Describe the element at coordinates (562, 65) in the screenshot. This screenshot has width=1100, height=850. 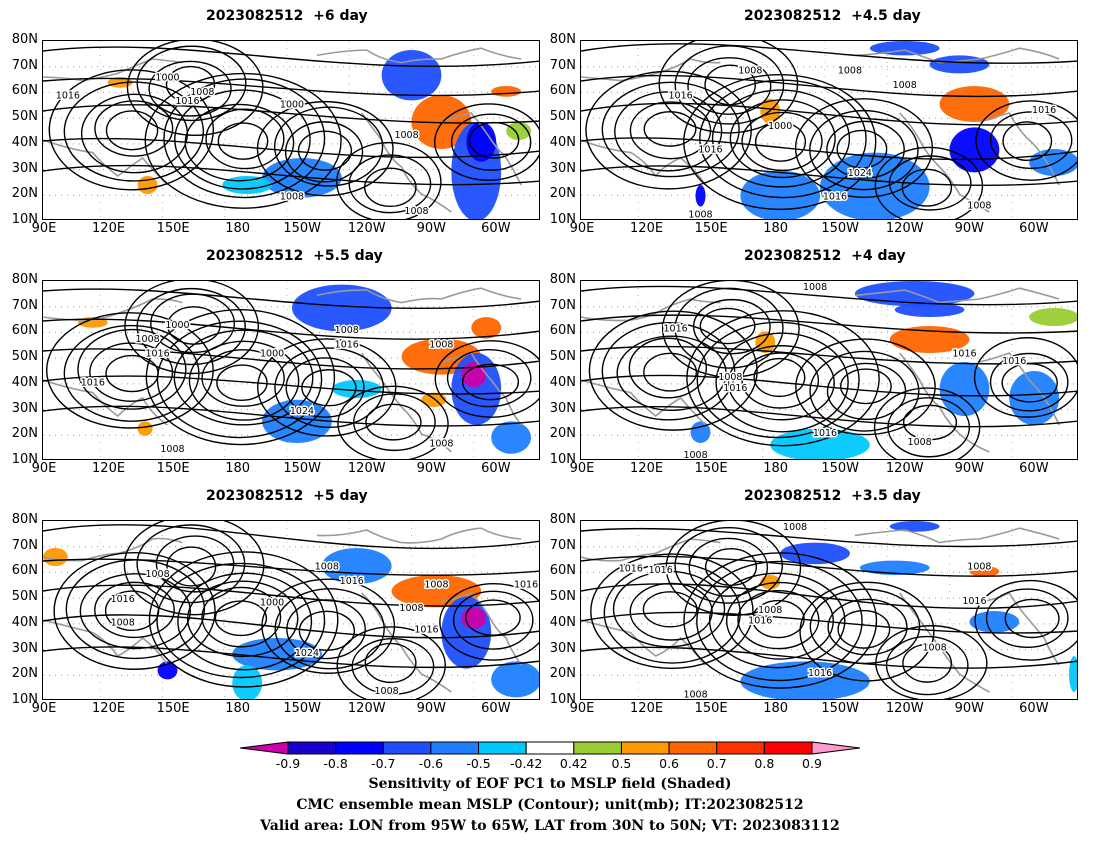
I see `lat-tick-label: 70N` at that location.